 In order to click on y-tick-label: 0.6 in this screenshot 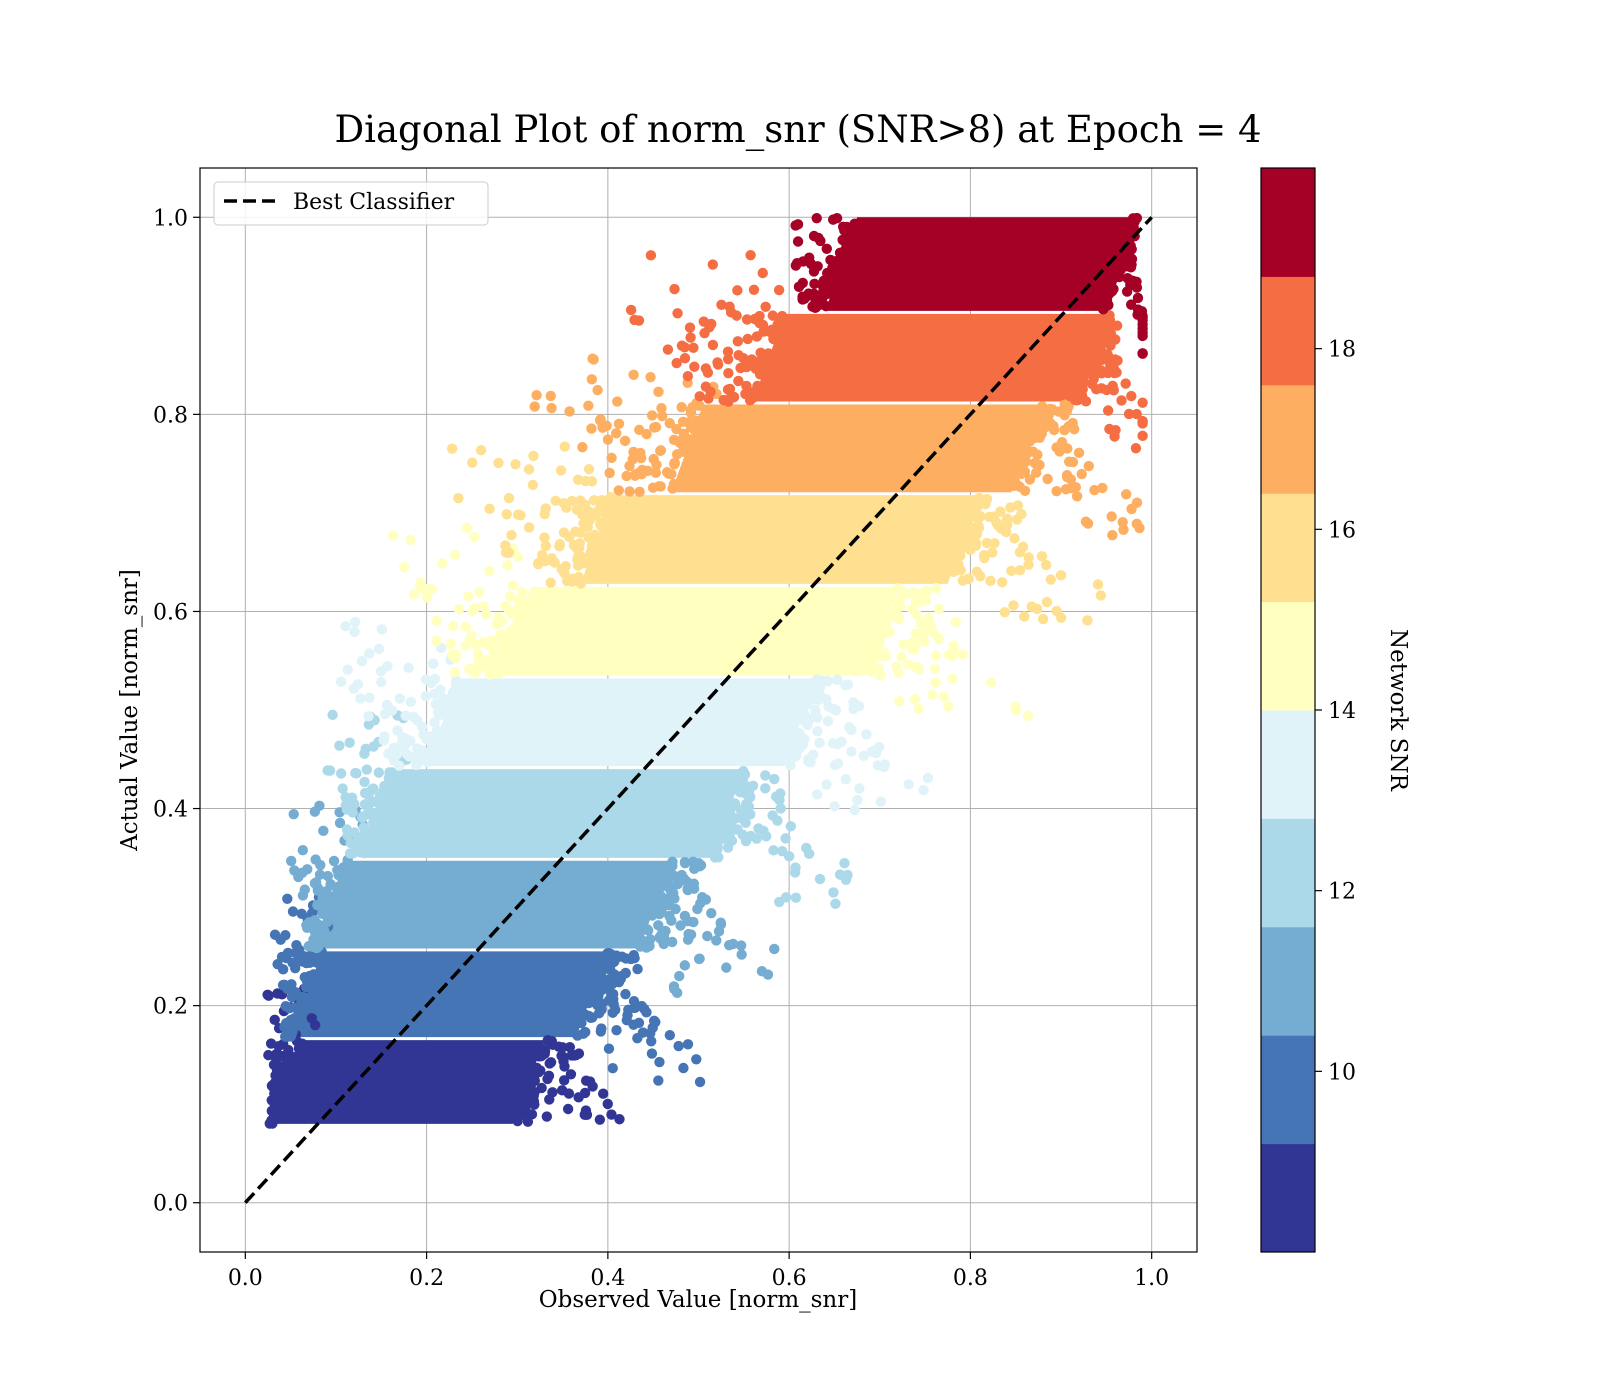, I will do `click(170, 612)`.